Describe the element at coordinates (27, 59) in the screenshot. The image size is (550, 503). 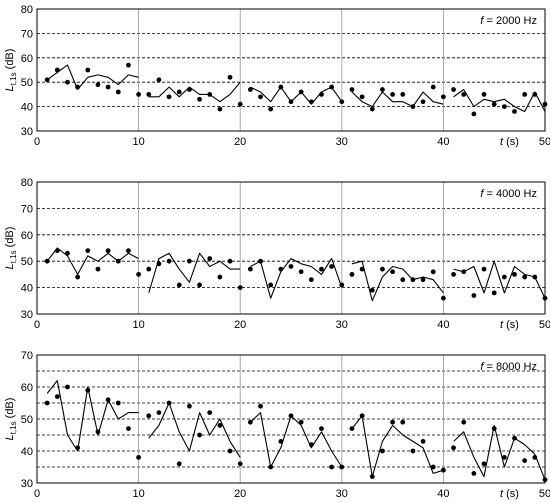
I see `y-tick-label: 60` at that location.